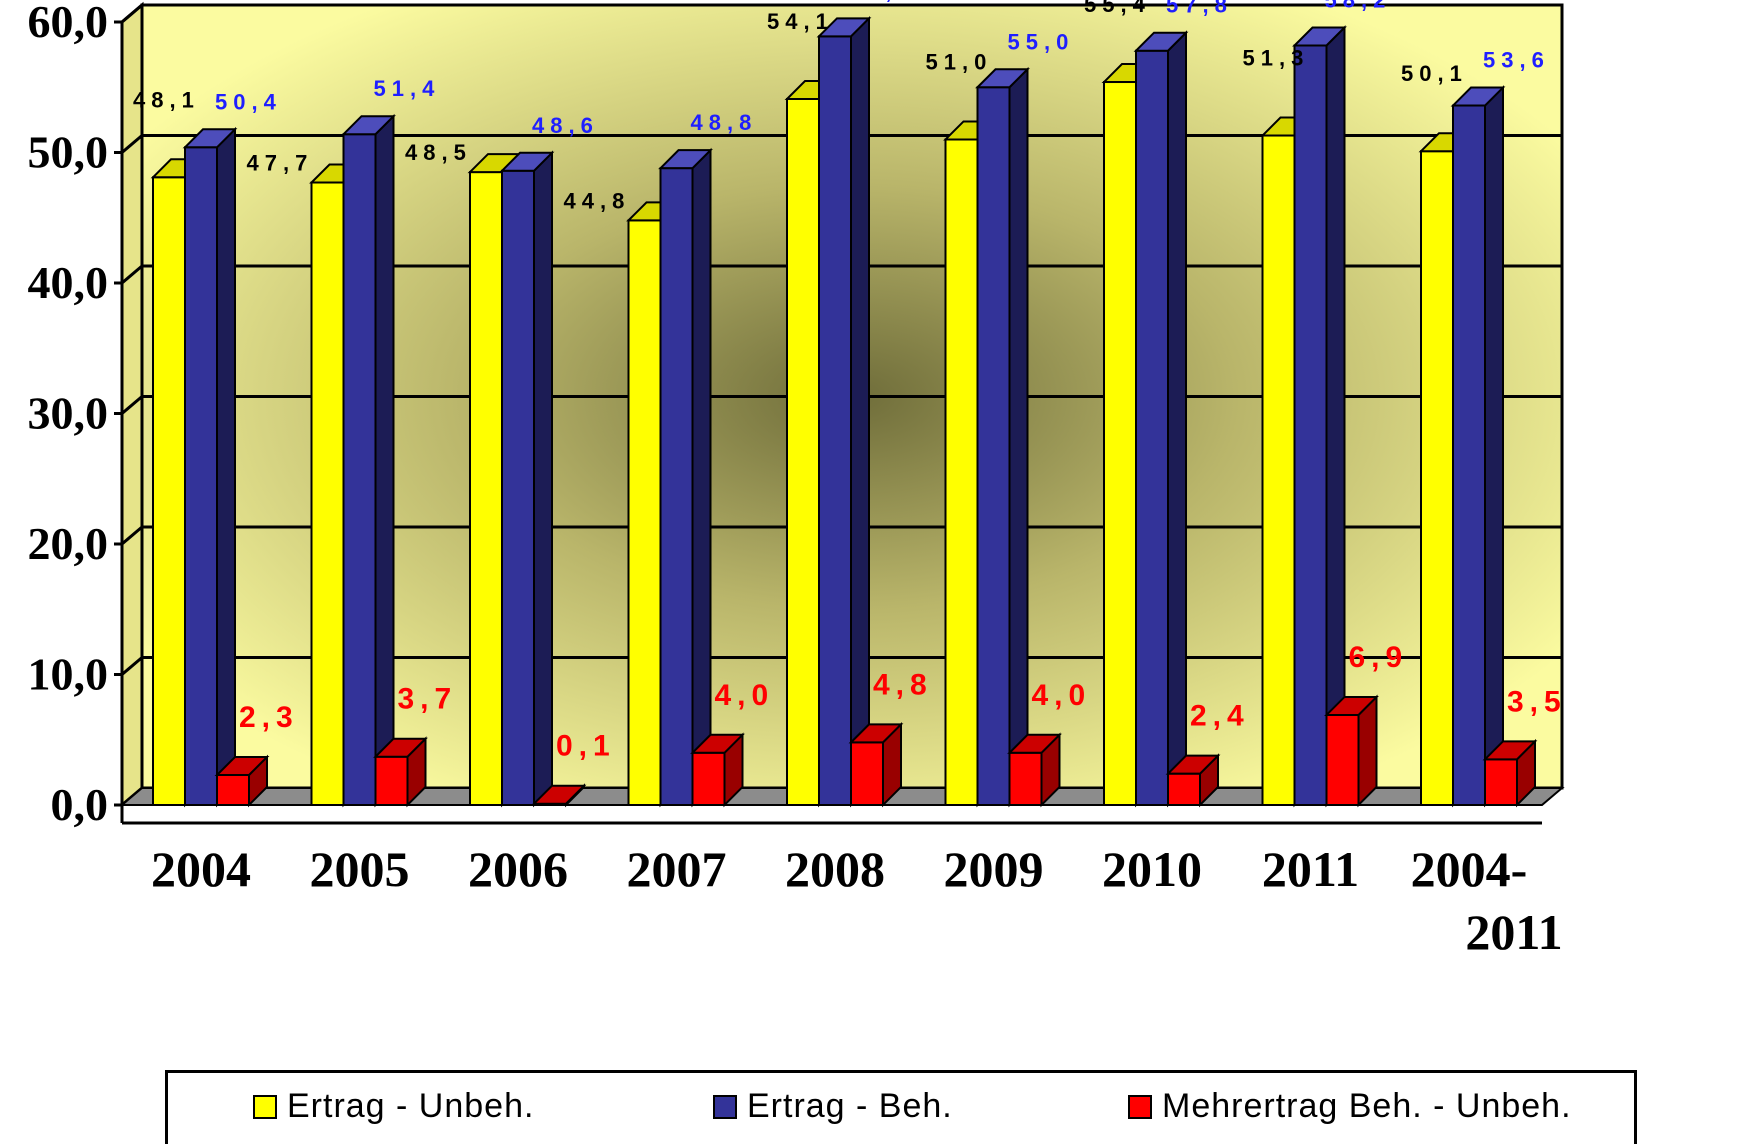  I want to click on y-tick-label: 20,0, so click(68, 543).